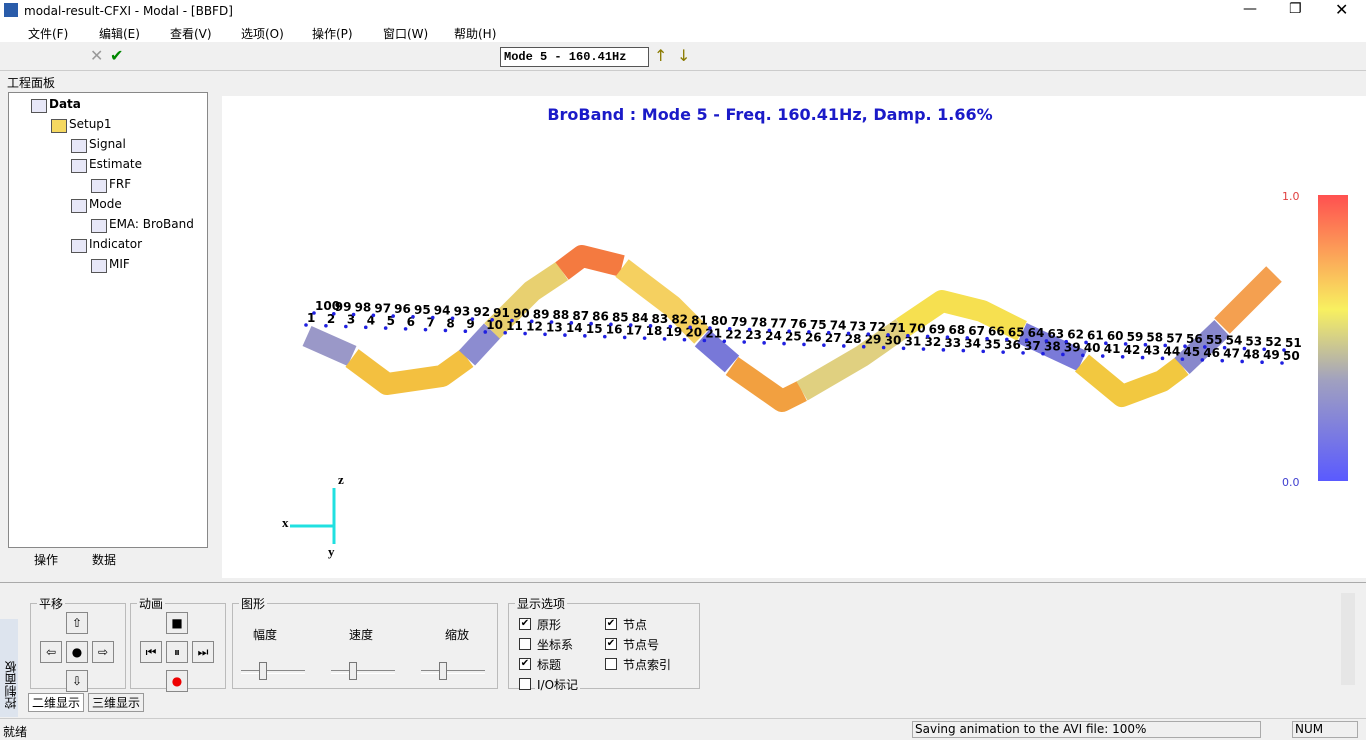 This screenshot has height=740, width=1366. Describe the element at coordinates (877, 327) in the screenshot. I see `node-label: 72` at that location.